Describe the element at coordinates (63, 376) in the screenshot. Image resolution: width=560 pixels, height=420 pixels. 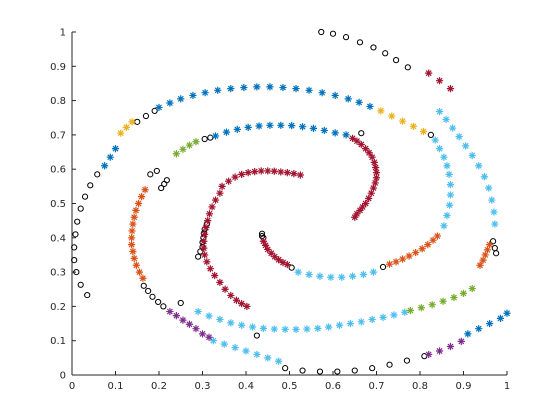
I see `y-tick-label: 0` at that location.